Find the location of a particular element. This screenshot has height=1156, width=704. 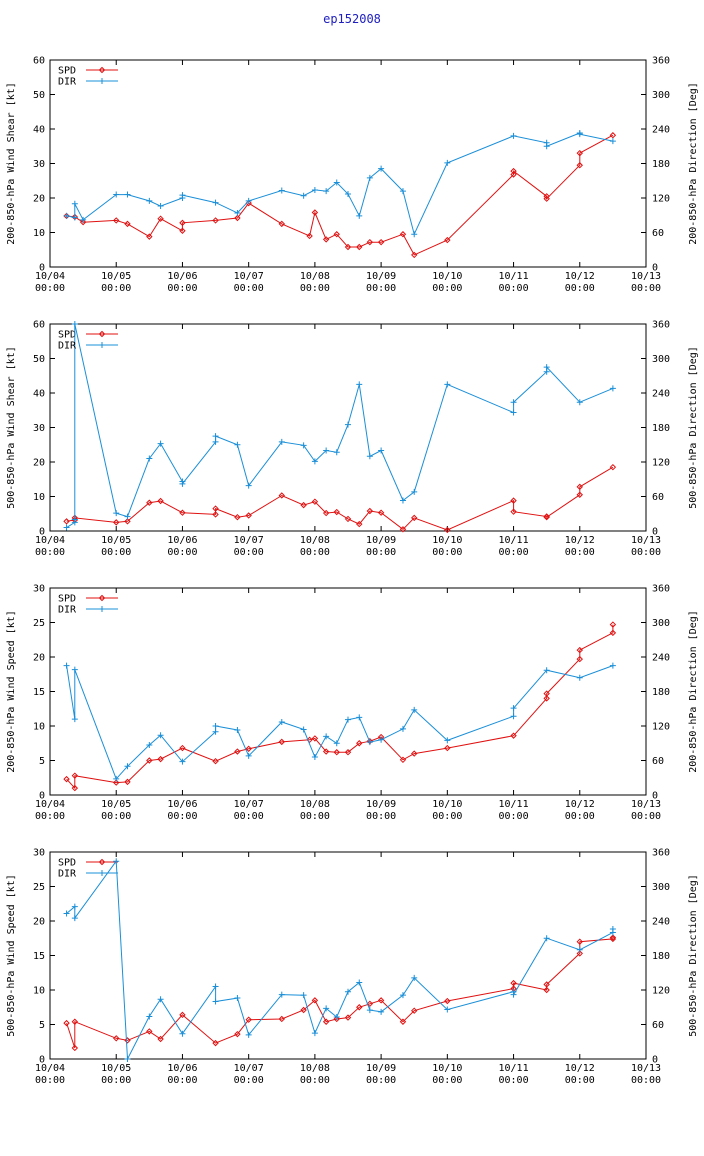

series-line-dir is located at coordinates (340, 426).